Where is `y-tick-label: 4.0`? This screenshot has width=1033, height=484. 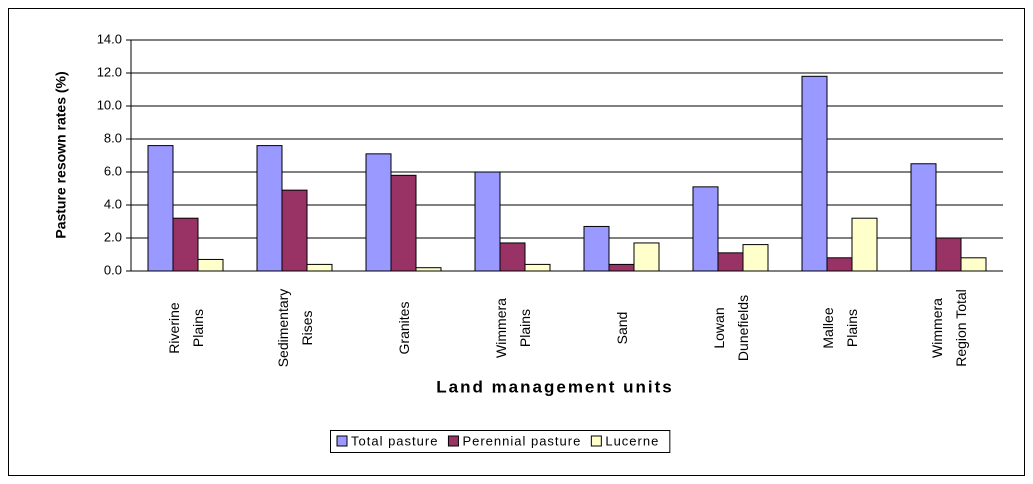 y-tick-label: 4.0 is located at coordinates (113, 203).